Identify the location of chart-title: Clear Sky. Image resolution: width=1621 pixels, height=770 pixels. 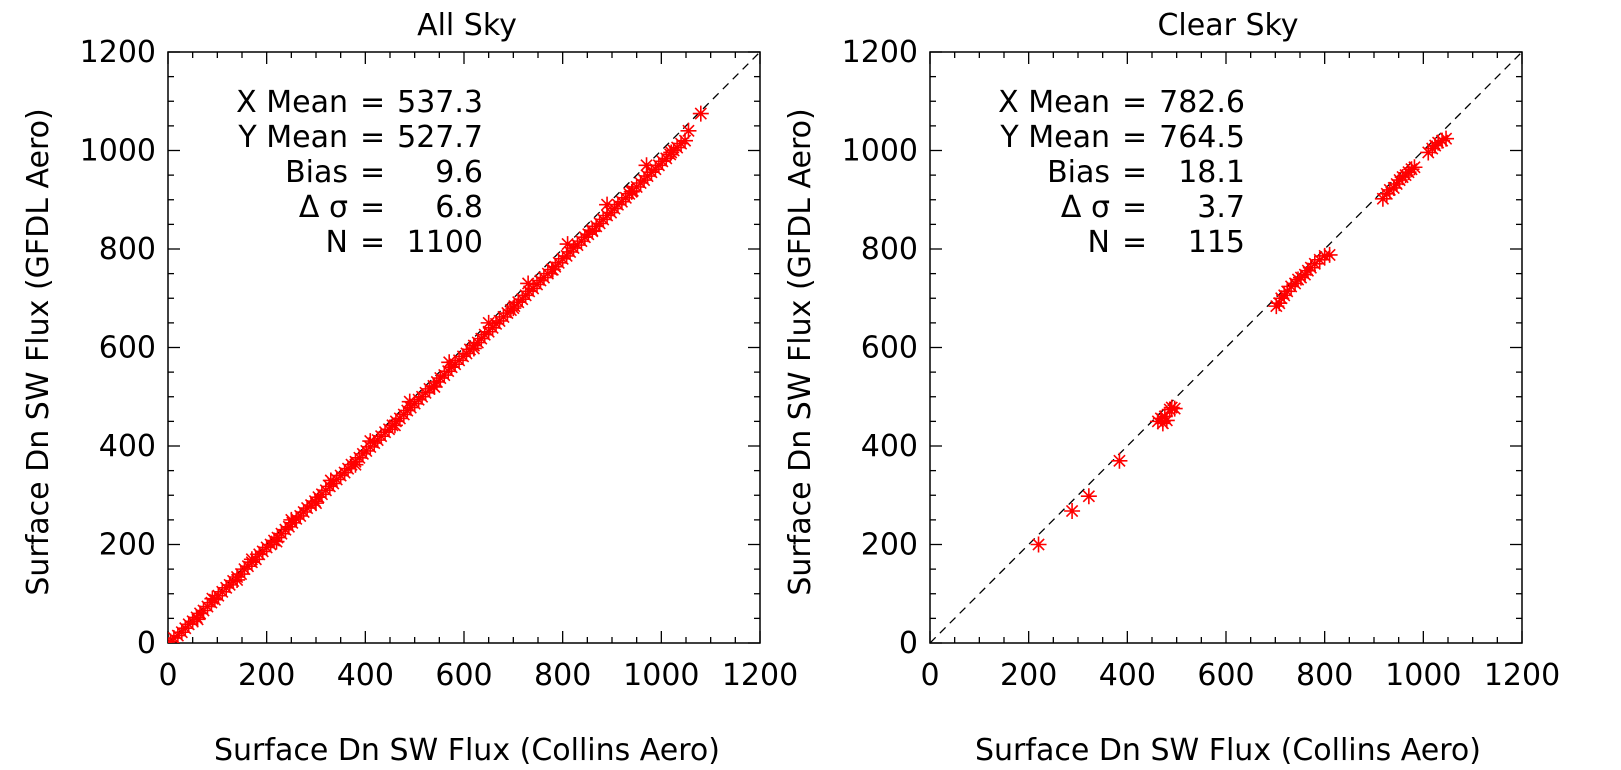
(1227, 25).